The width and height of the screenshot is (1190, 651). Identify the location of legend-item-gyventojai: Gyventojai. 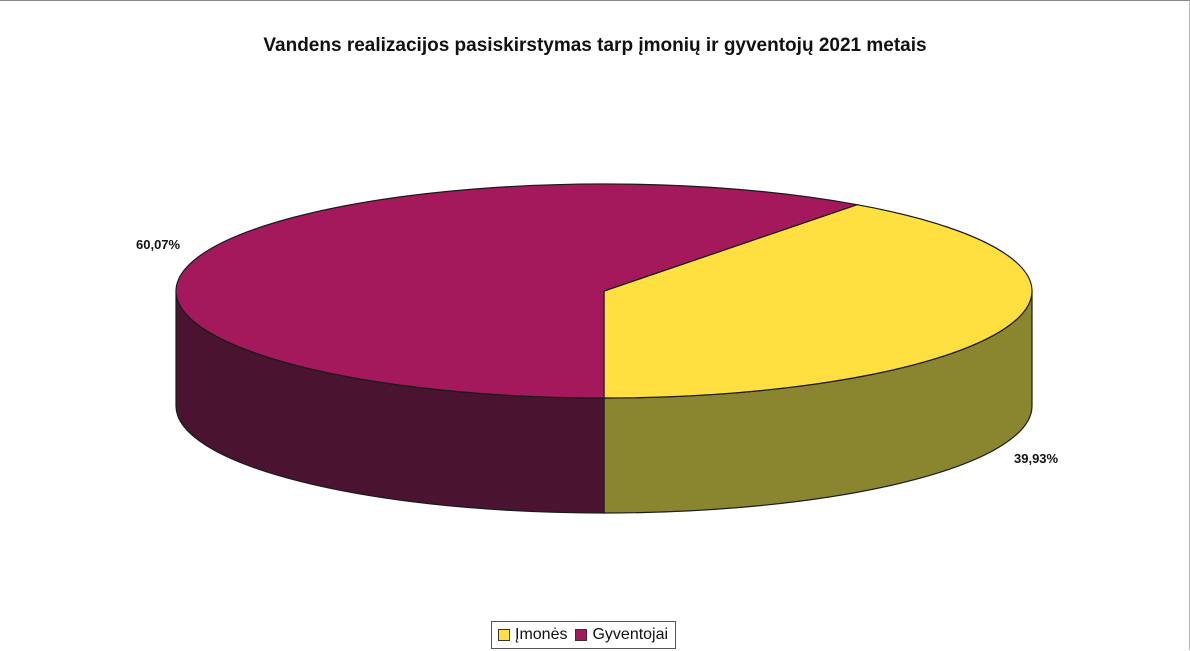
(621, 635).